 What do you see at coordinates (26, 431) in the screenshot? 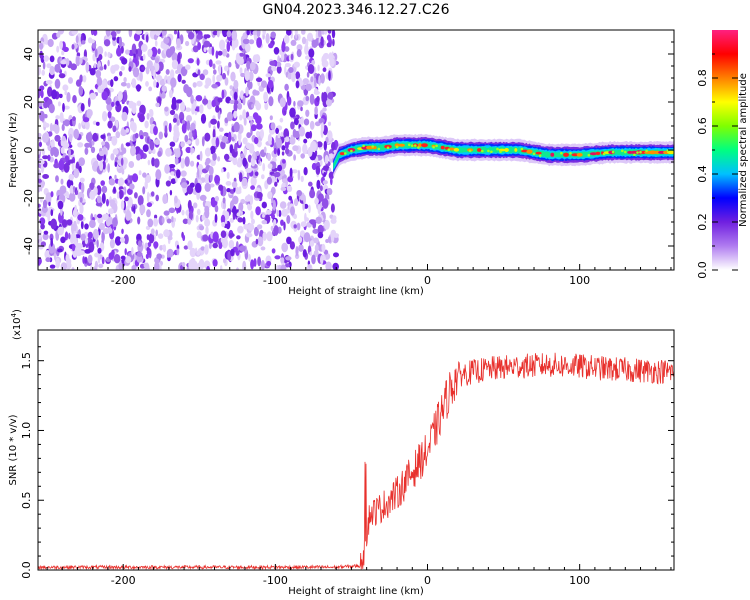
I see `y-tick-label: 1.0` at bounding box center [26, 431].